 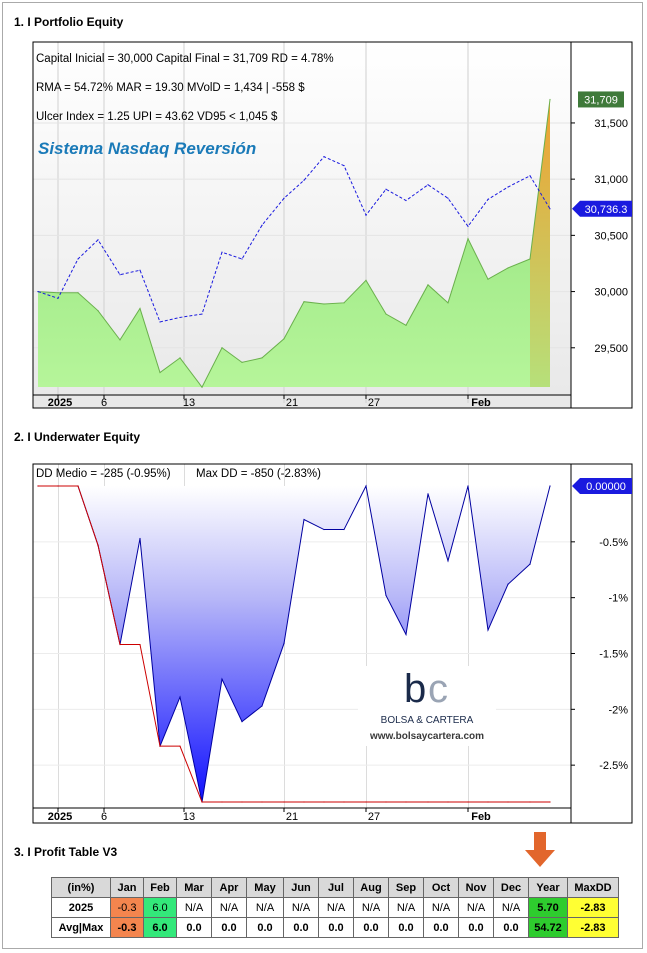 What do you see at coordinates (81, 927) in the screenshot?
I see `row-label: Avg|Max` at bounding box center [81, 927].